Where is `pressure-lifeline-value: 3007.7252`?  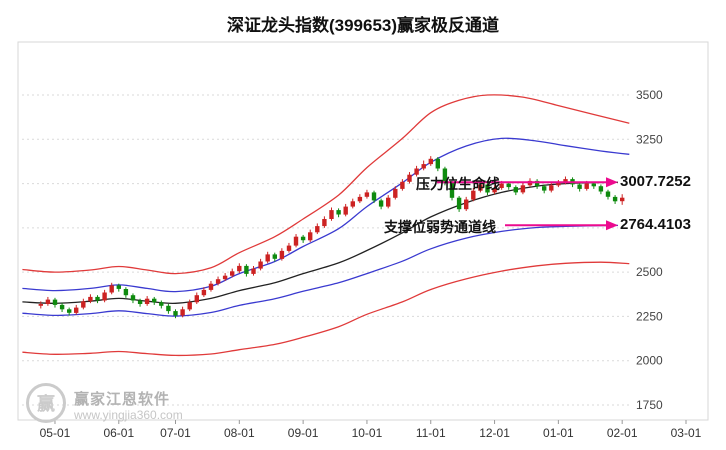 pressure-lifeline-value: 3007.7252 is located at coordinates (655, 181).